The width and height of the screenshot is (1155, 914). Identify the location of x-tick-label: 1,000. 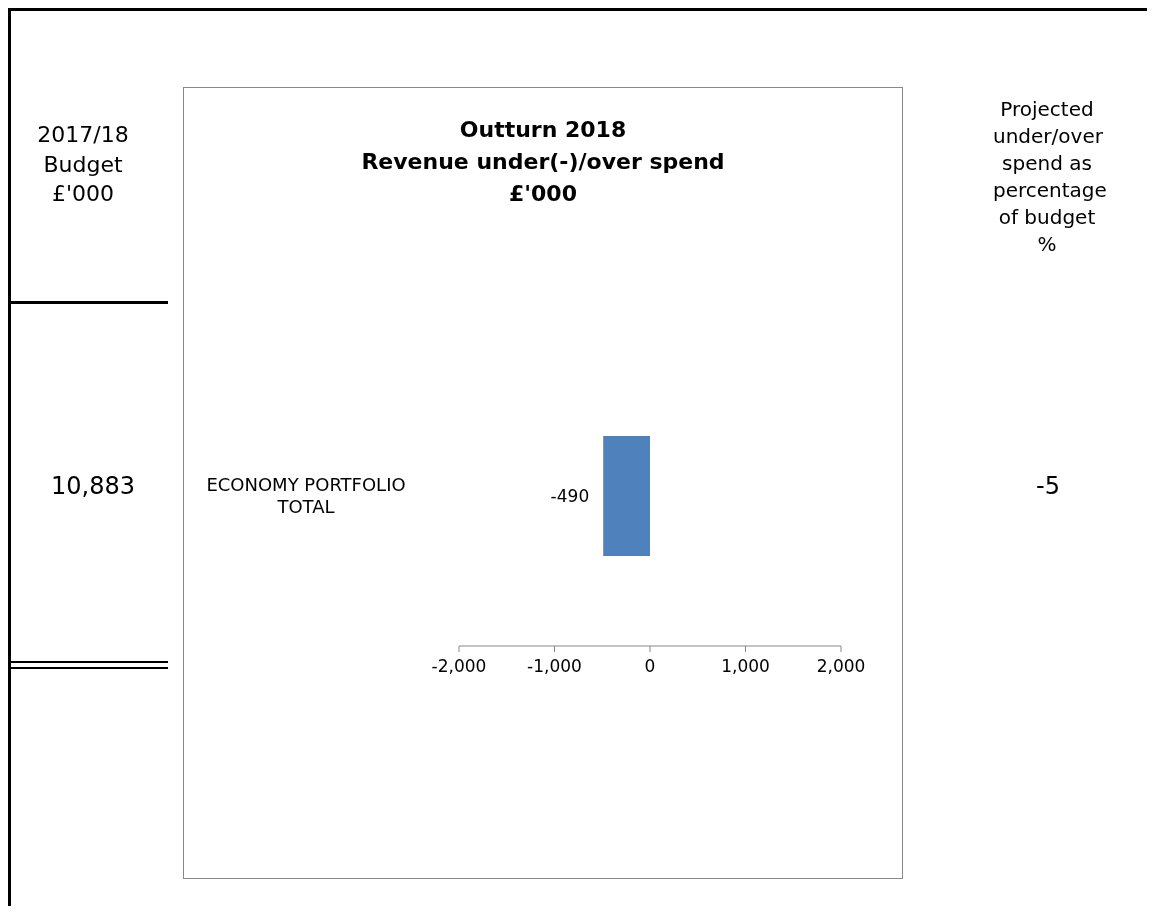
(745, 666).